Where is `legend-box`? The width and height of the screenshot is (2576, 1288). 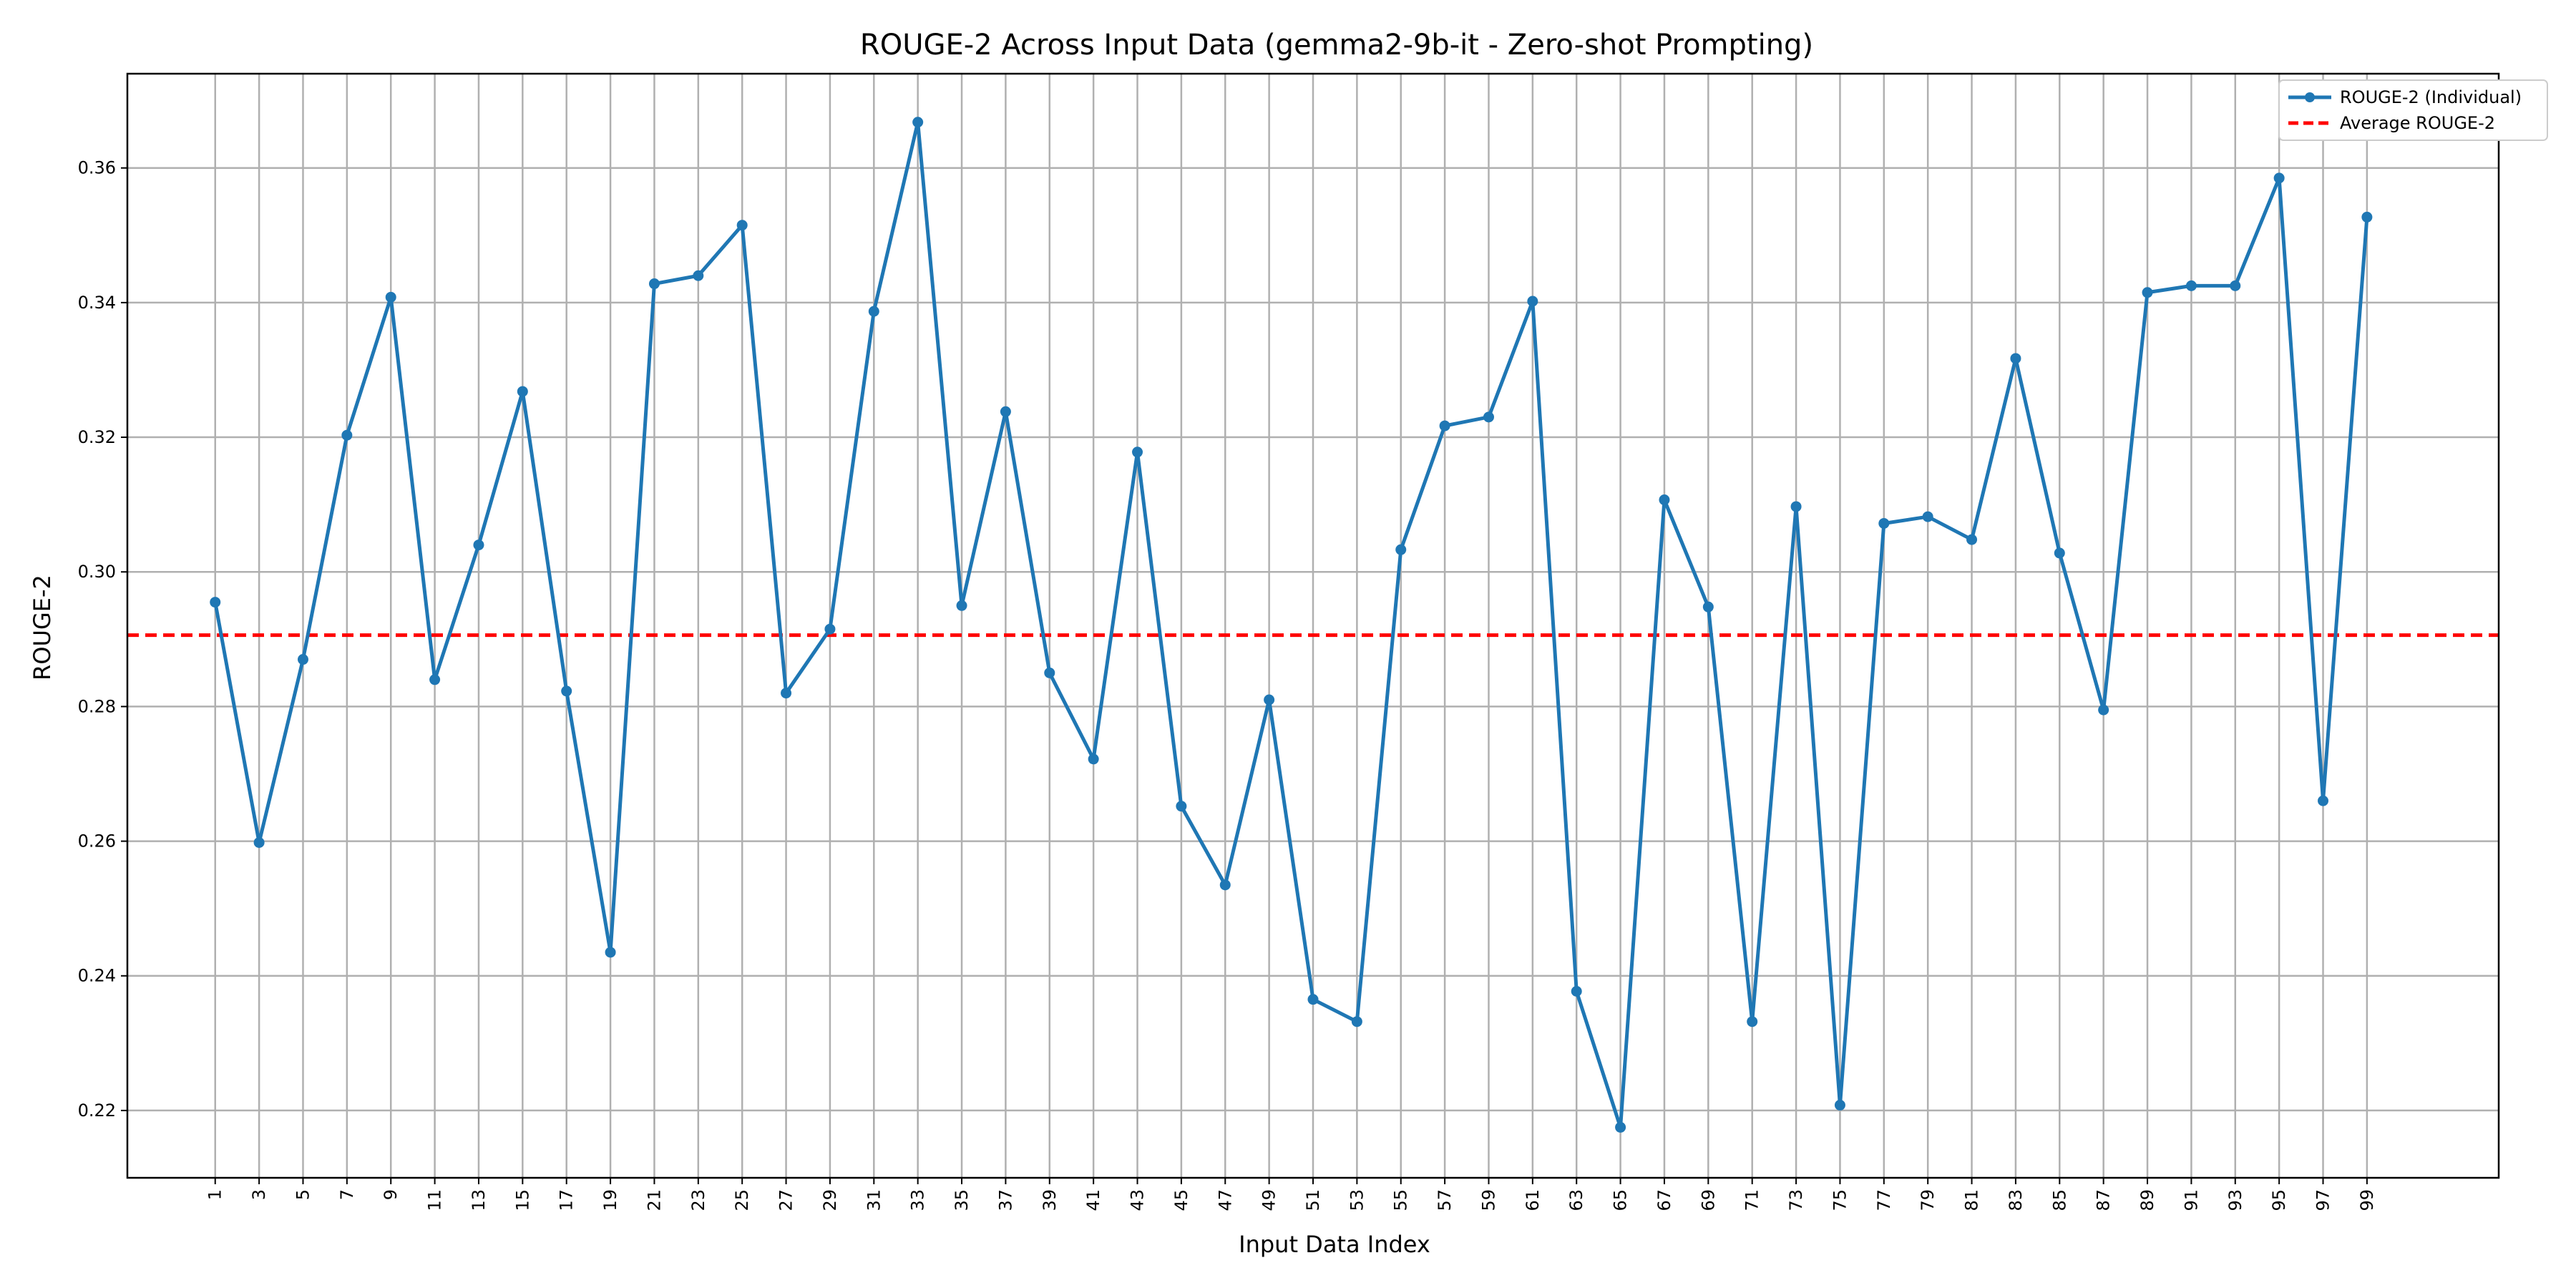
legend-box is located at coordinates (2413, 110).